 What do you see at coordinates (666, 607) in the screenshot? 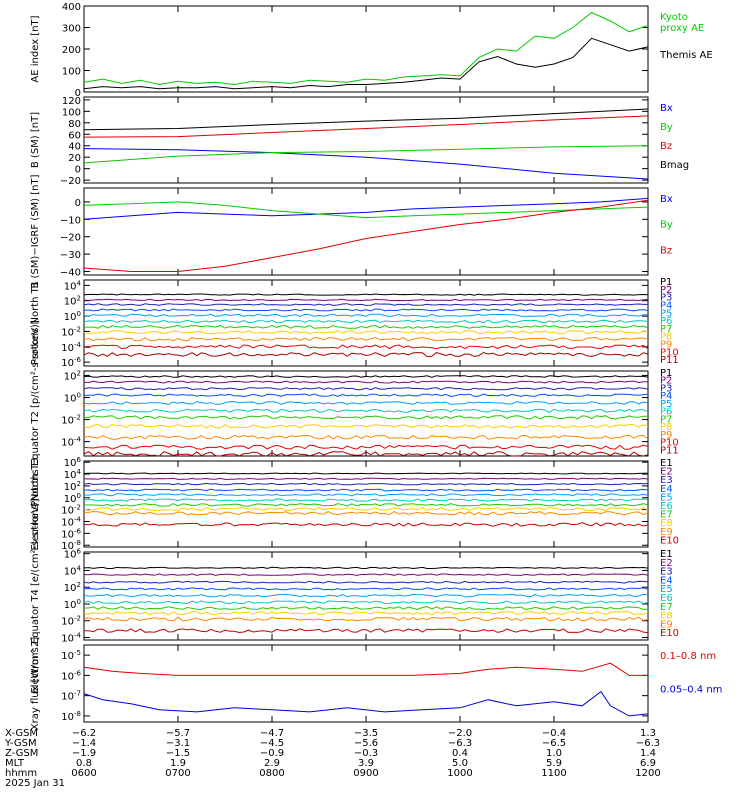
I see `legend-label-E7: E7` at bounding box center [666, 607].